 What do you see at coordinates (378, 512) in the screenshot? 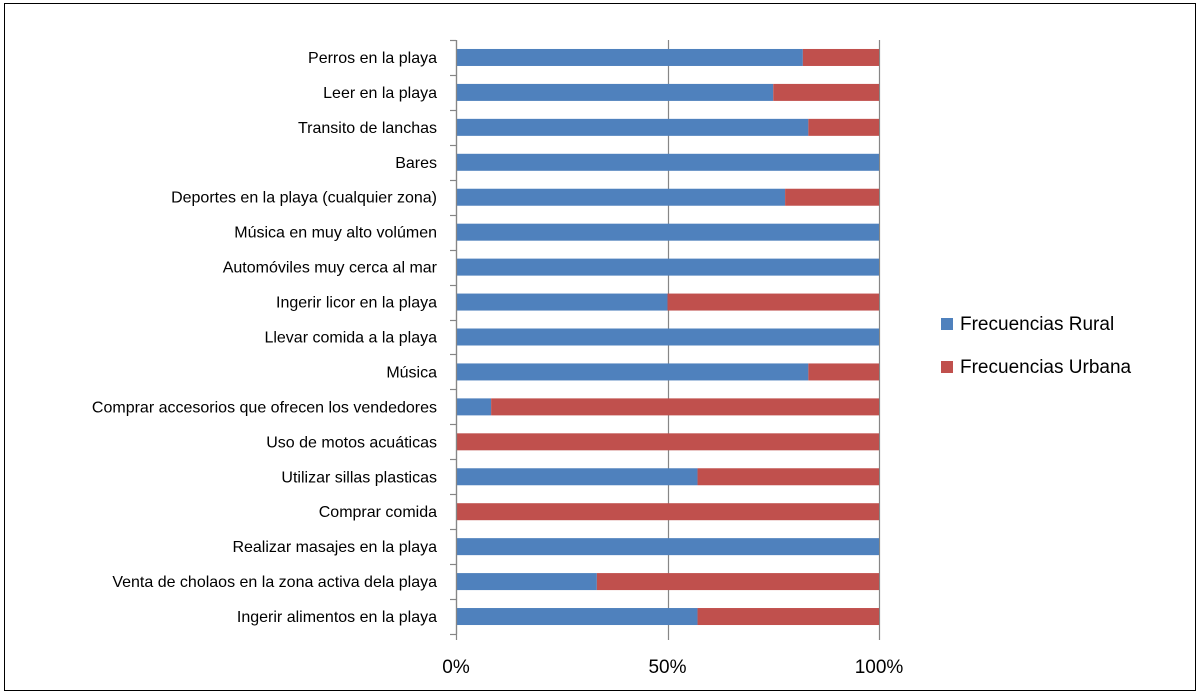
I see `category-label: Comprar comida` at bounding box center [378, 512].